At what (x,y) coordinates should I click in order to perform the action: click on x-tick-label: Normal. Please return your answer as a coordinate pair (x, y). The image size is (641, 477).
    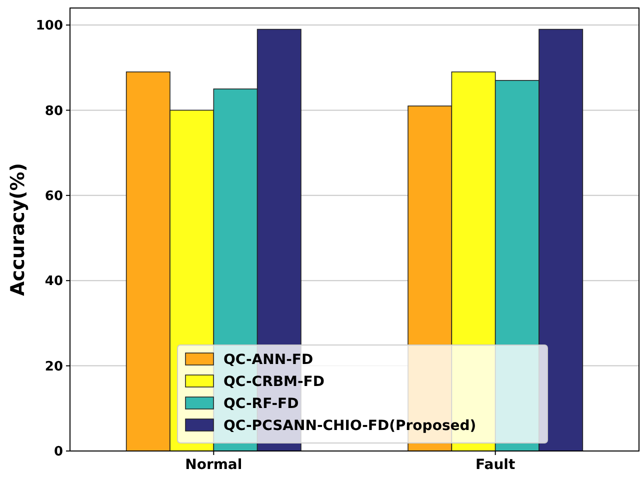
    Looking at the image, I should click on (213, 465).